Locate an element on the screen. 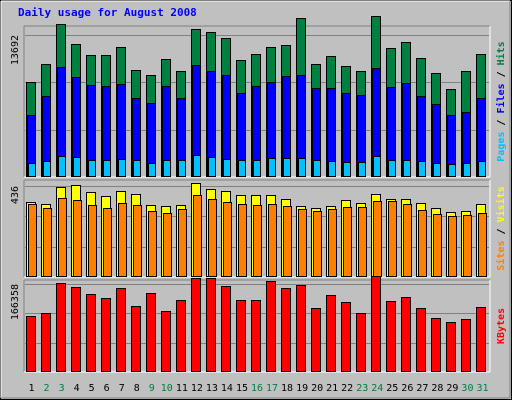  legend-entry: Pages is located at coordinates (501, 147).